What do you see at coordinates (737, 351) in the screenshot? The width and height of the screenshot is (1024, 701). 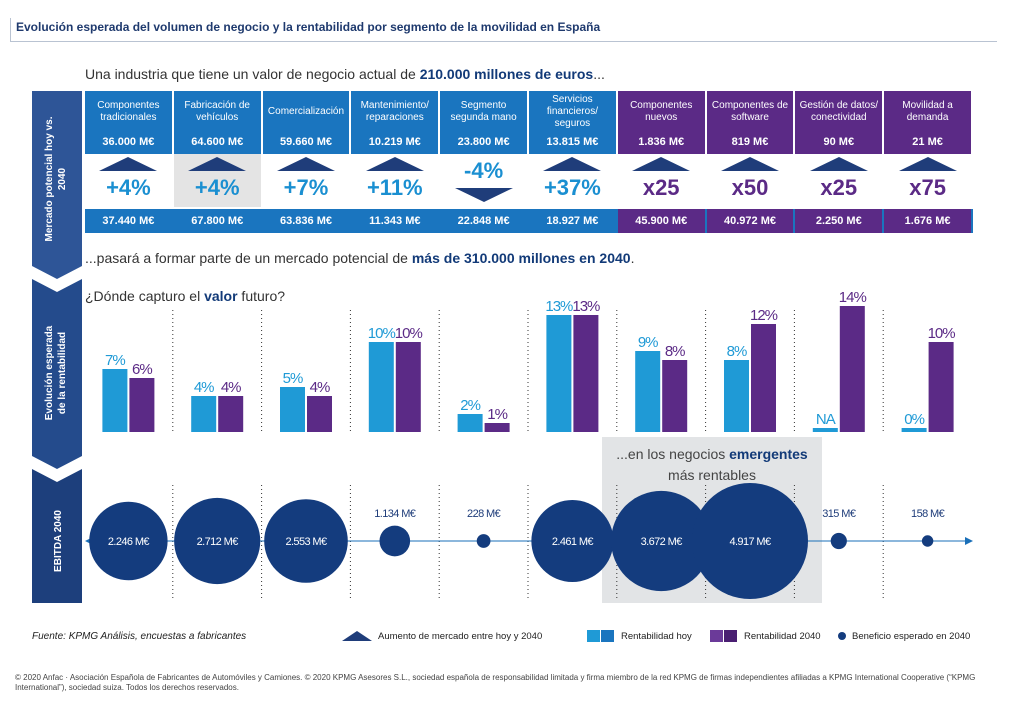 I see `bar-today-label: 8%` at bounding box center [737, 351].